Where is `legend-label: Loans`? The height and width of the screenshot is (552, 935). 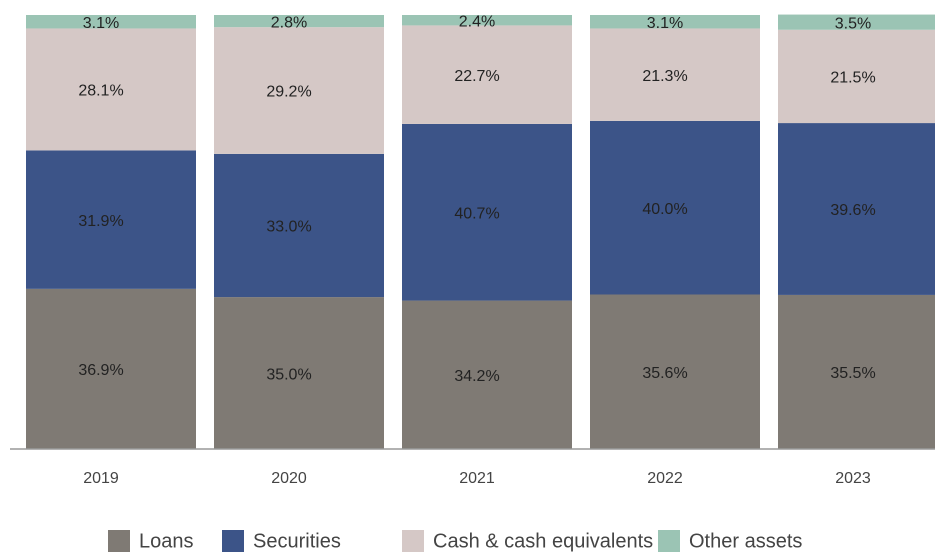 legend-label: Loans is located at coordinates (166, 541).